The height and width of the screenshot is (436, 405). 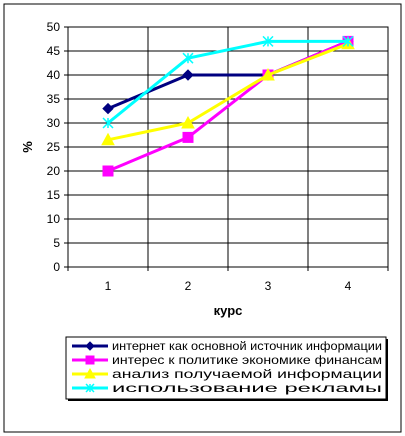 I want to click on y-tick-label: 0, so click(x=56, y=267).